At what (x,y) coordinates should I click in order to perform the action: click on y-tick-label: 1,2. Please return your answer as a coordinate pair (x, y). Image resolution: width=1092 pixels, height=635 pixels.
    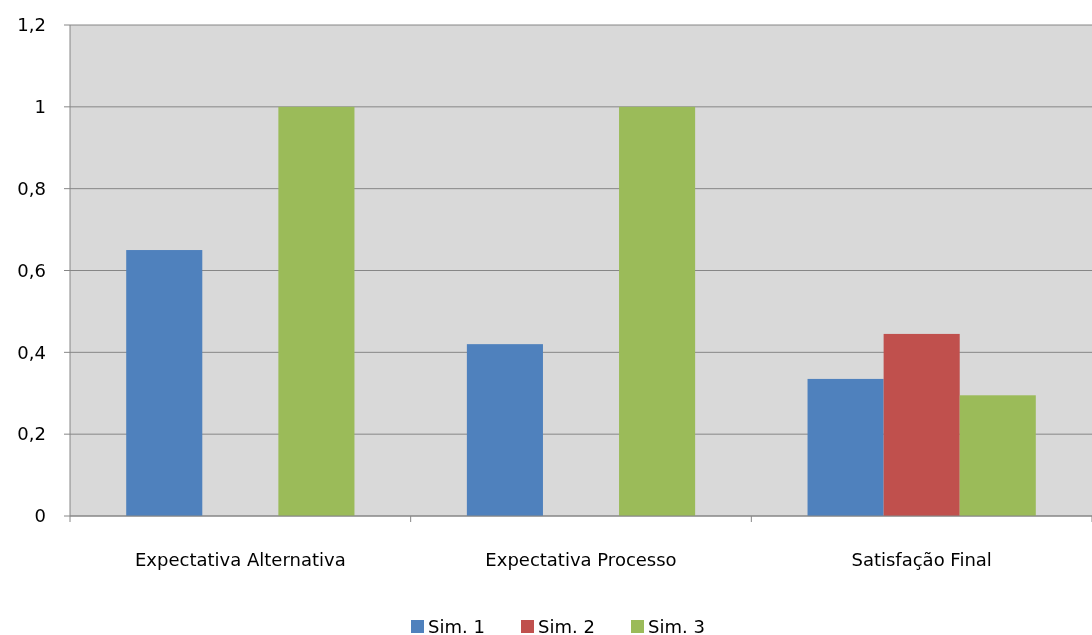
    Looking at the image, I should click on (31, 25).